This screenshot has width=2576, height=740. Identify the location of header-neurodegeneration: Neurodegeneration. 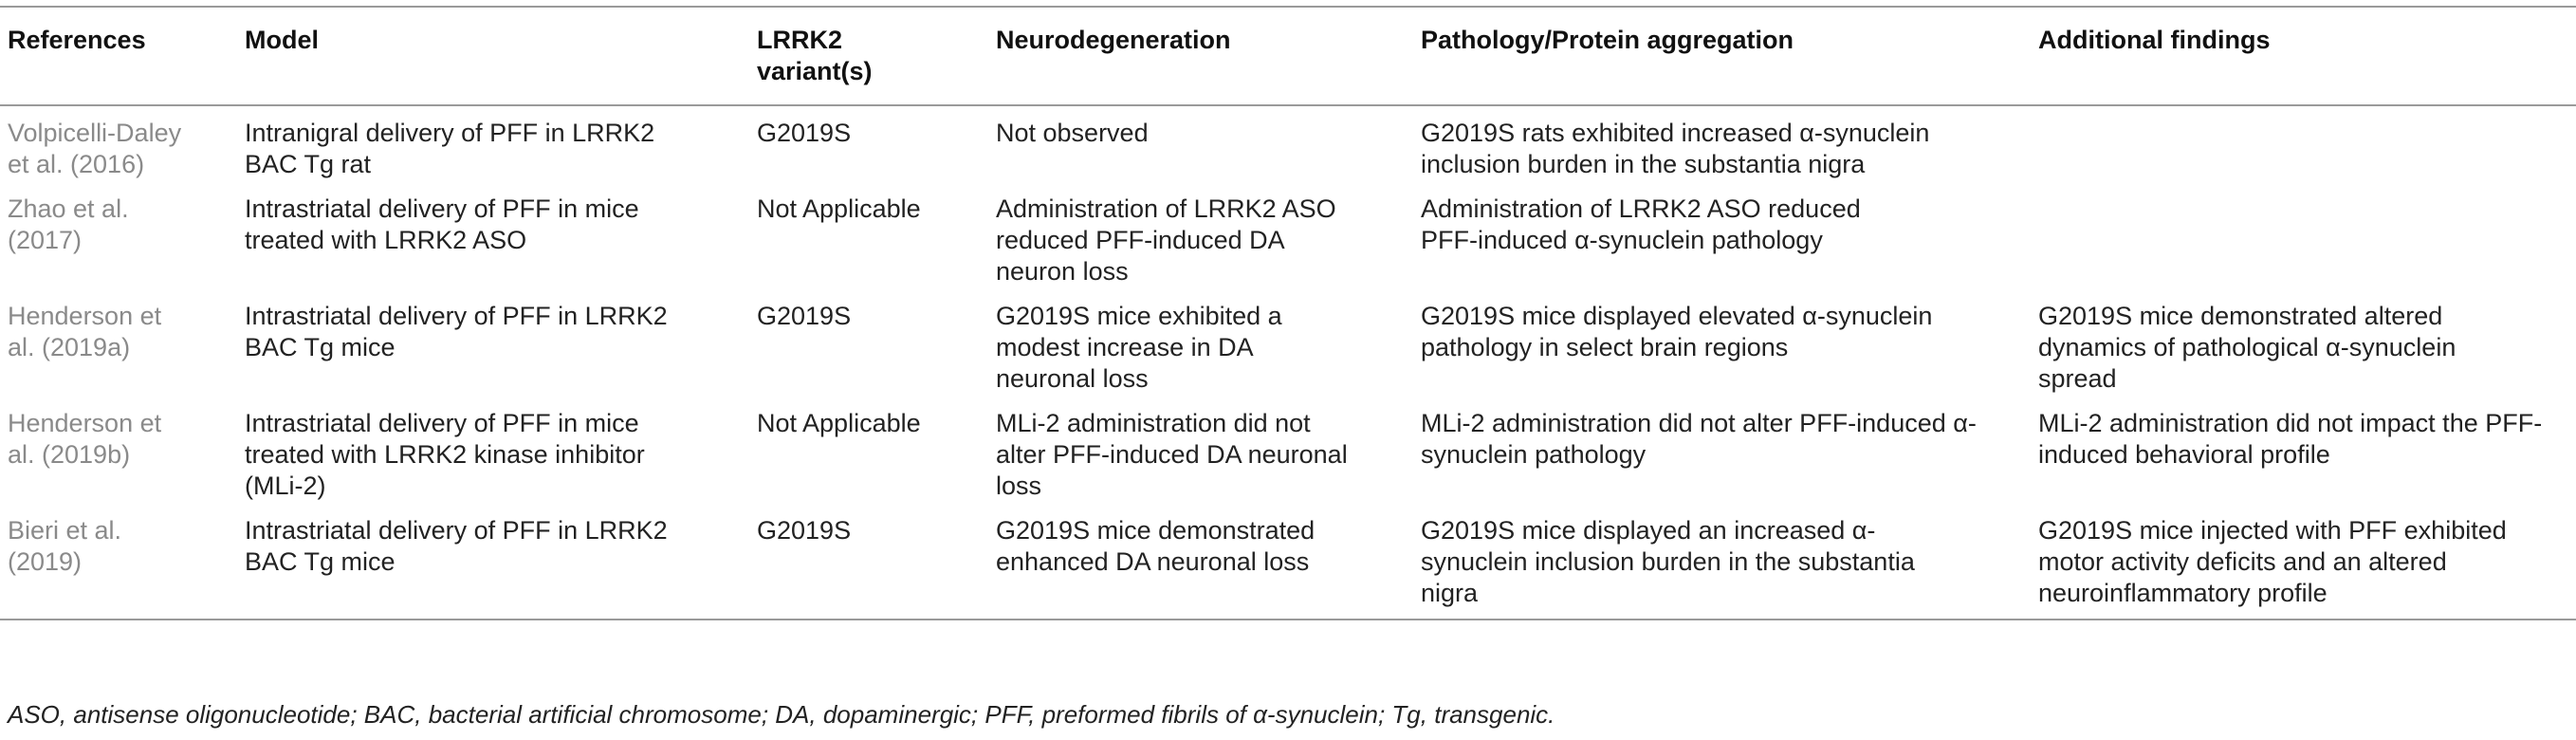
(1200, 56).